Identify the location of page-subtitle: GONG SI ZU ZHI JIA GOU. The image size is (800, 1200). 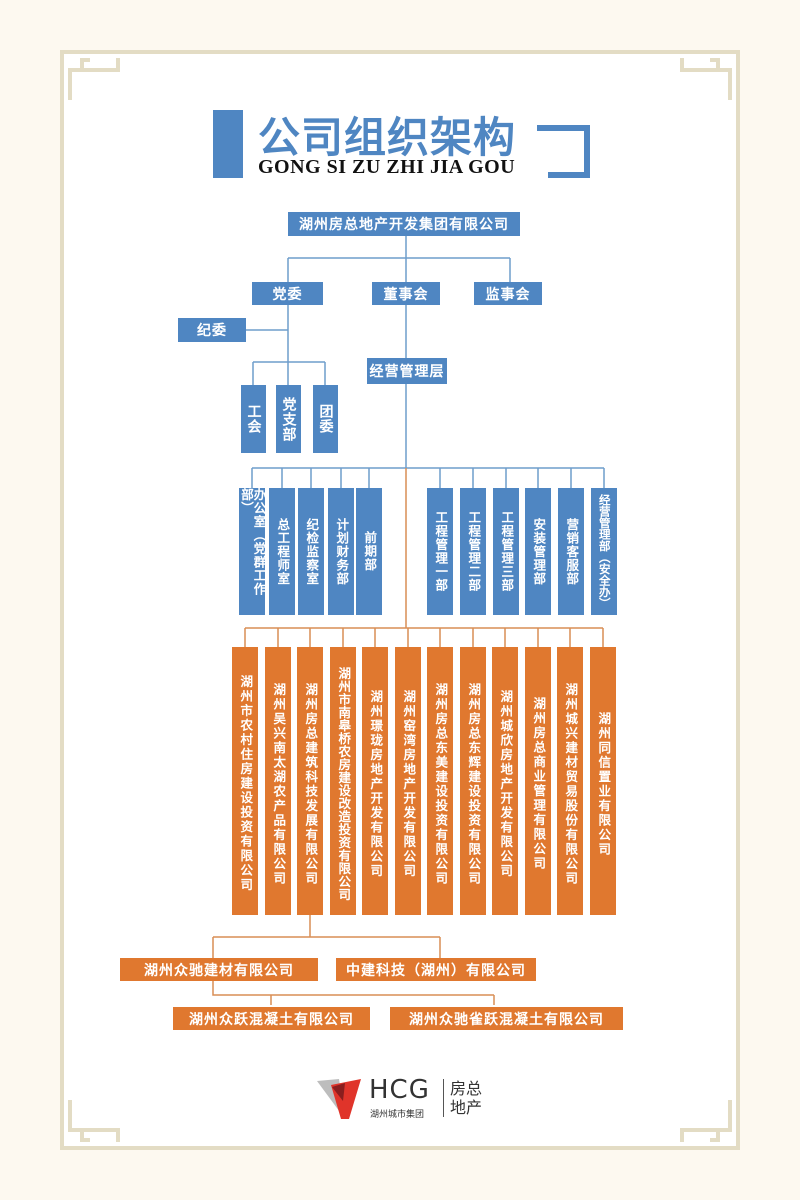
(387, 167).